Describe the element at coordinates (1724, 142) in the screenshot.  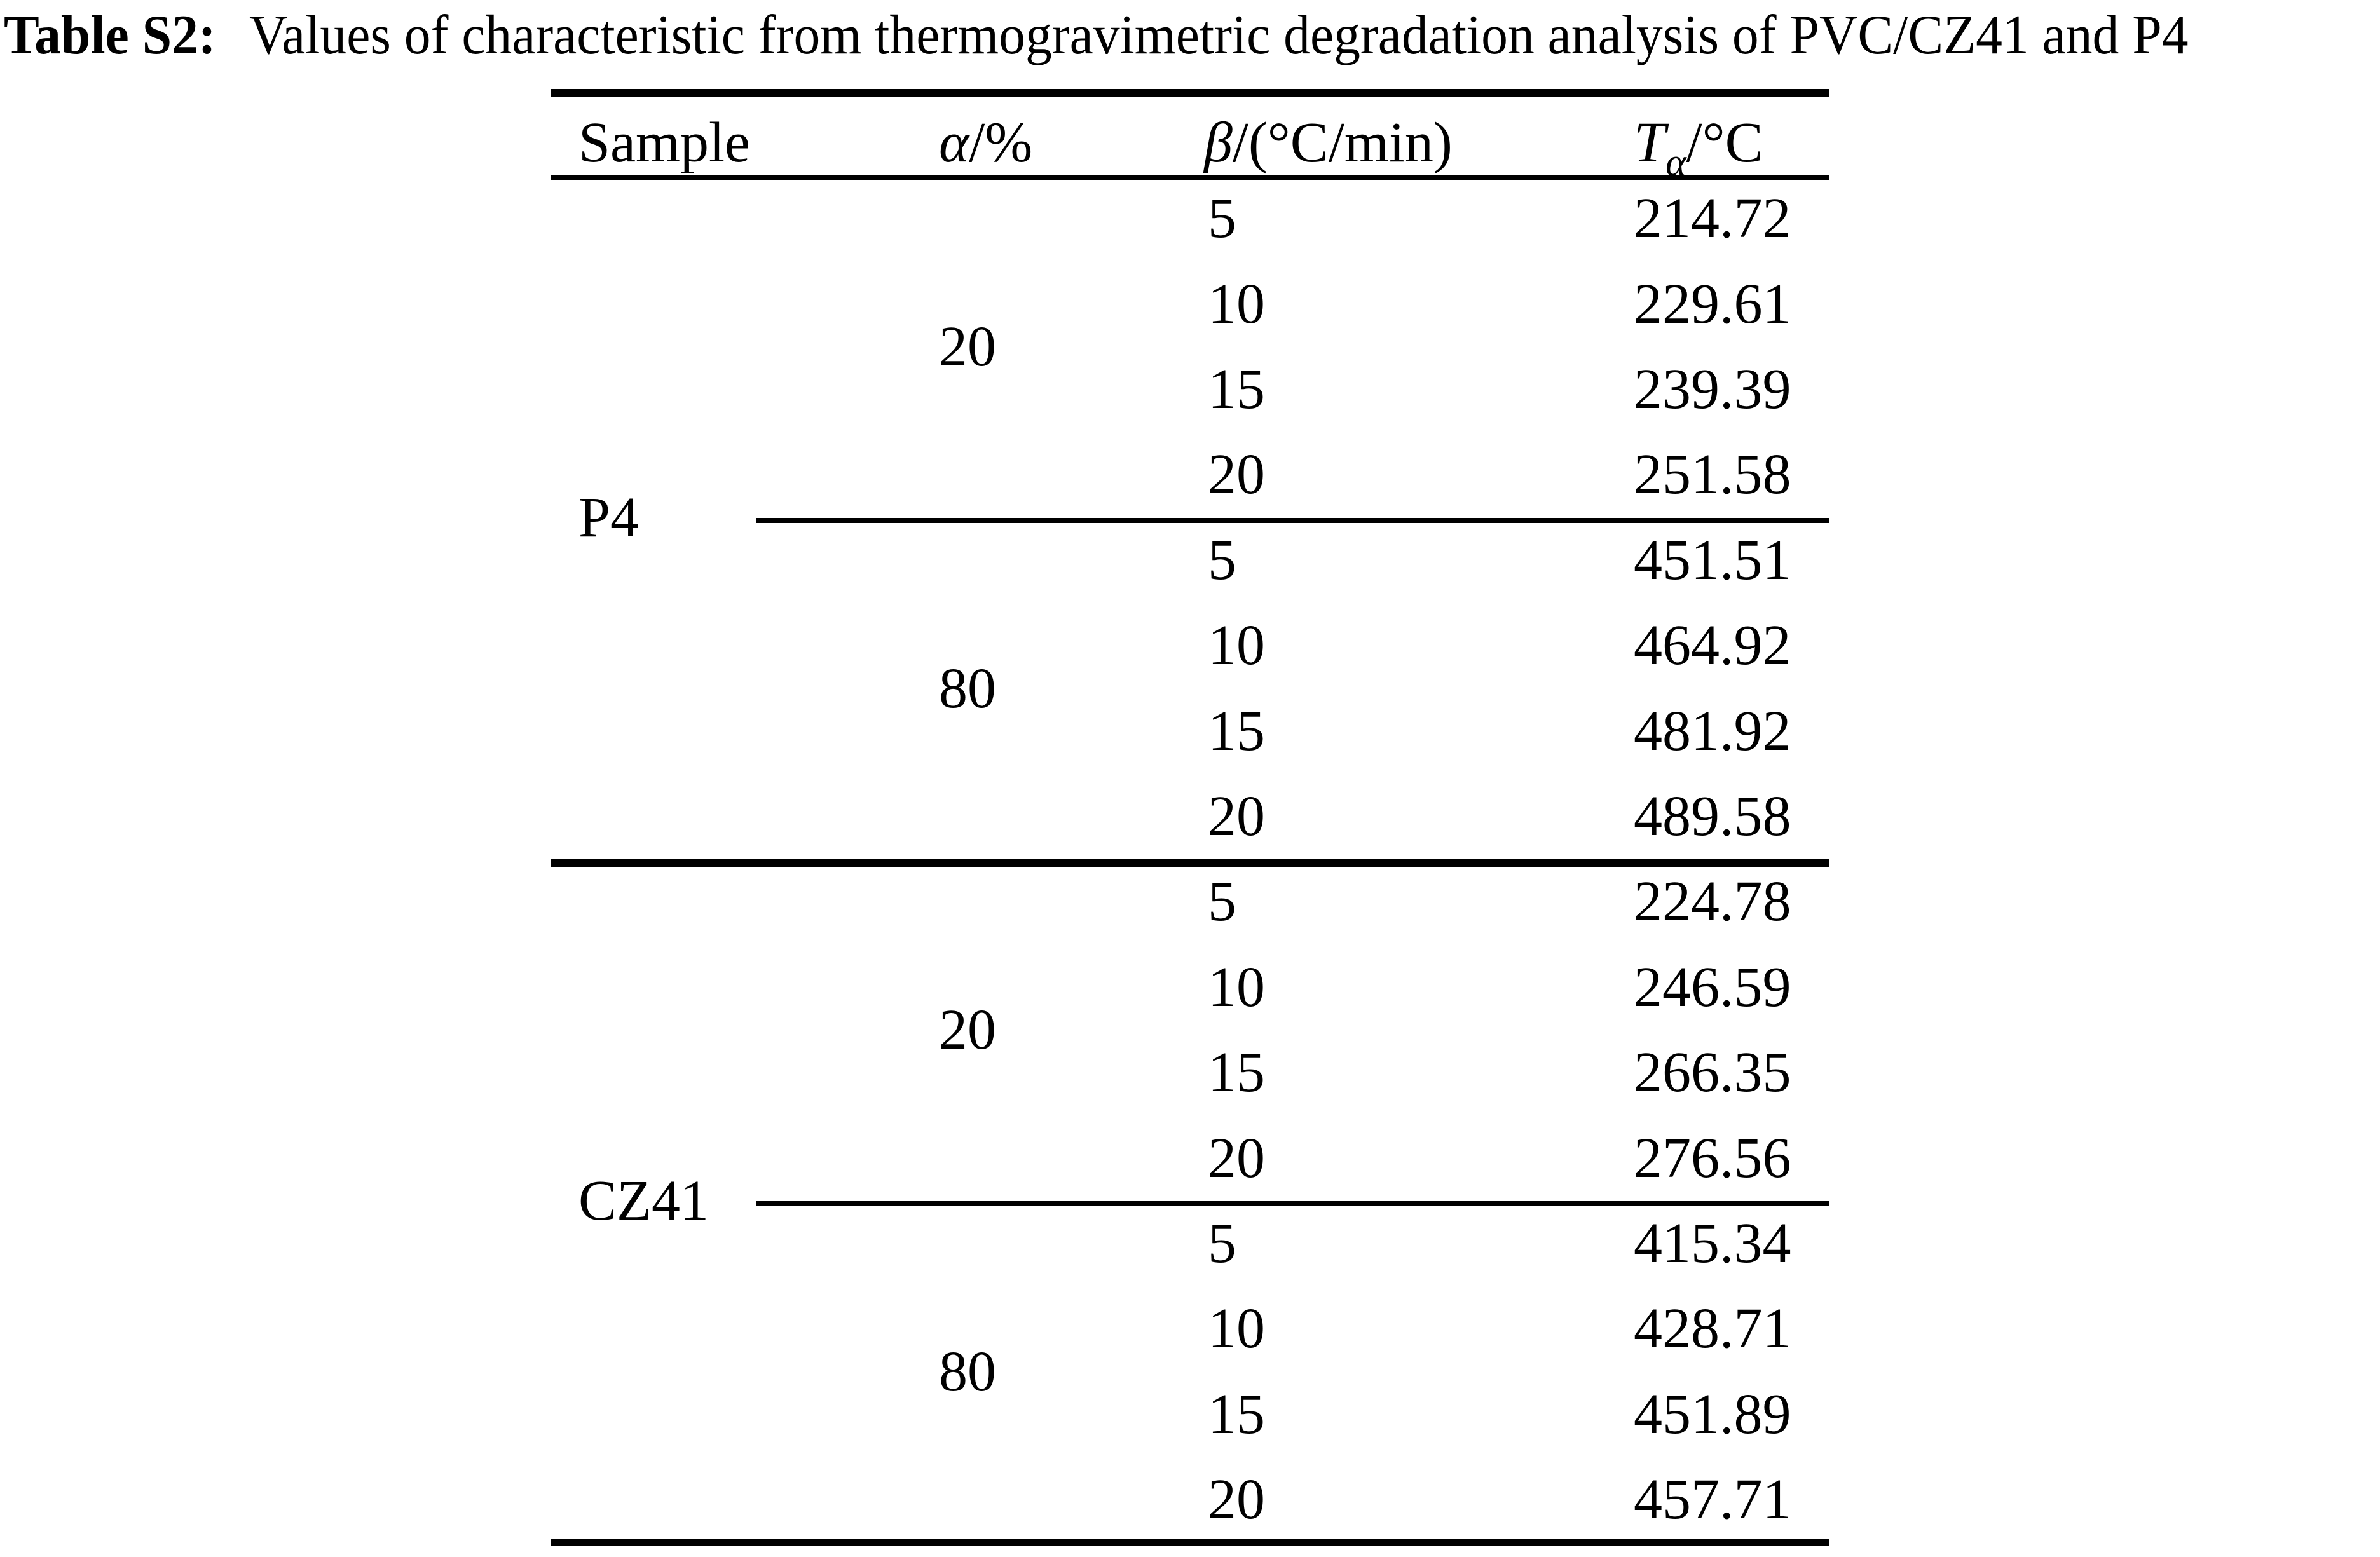
I see `header-t-unit: /°C` at that location.